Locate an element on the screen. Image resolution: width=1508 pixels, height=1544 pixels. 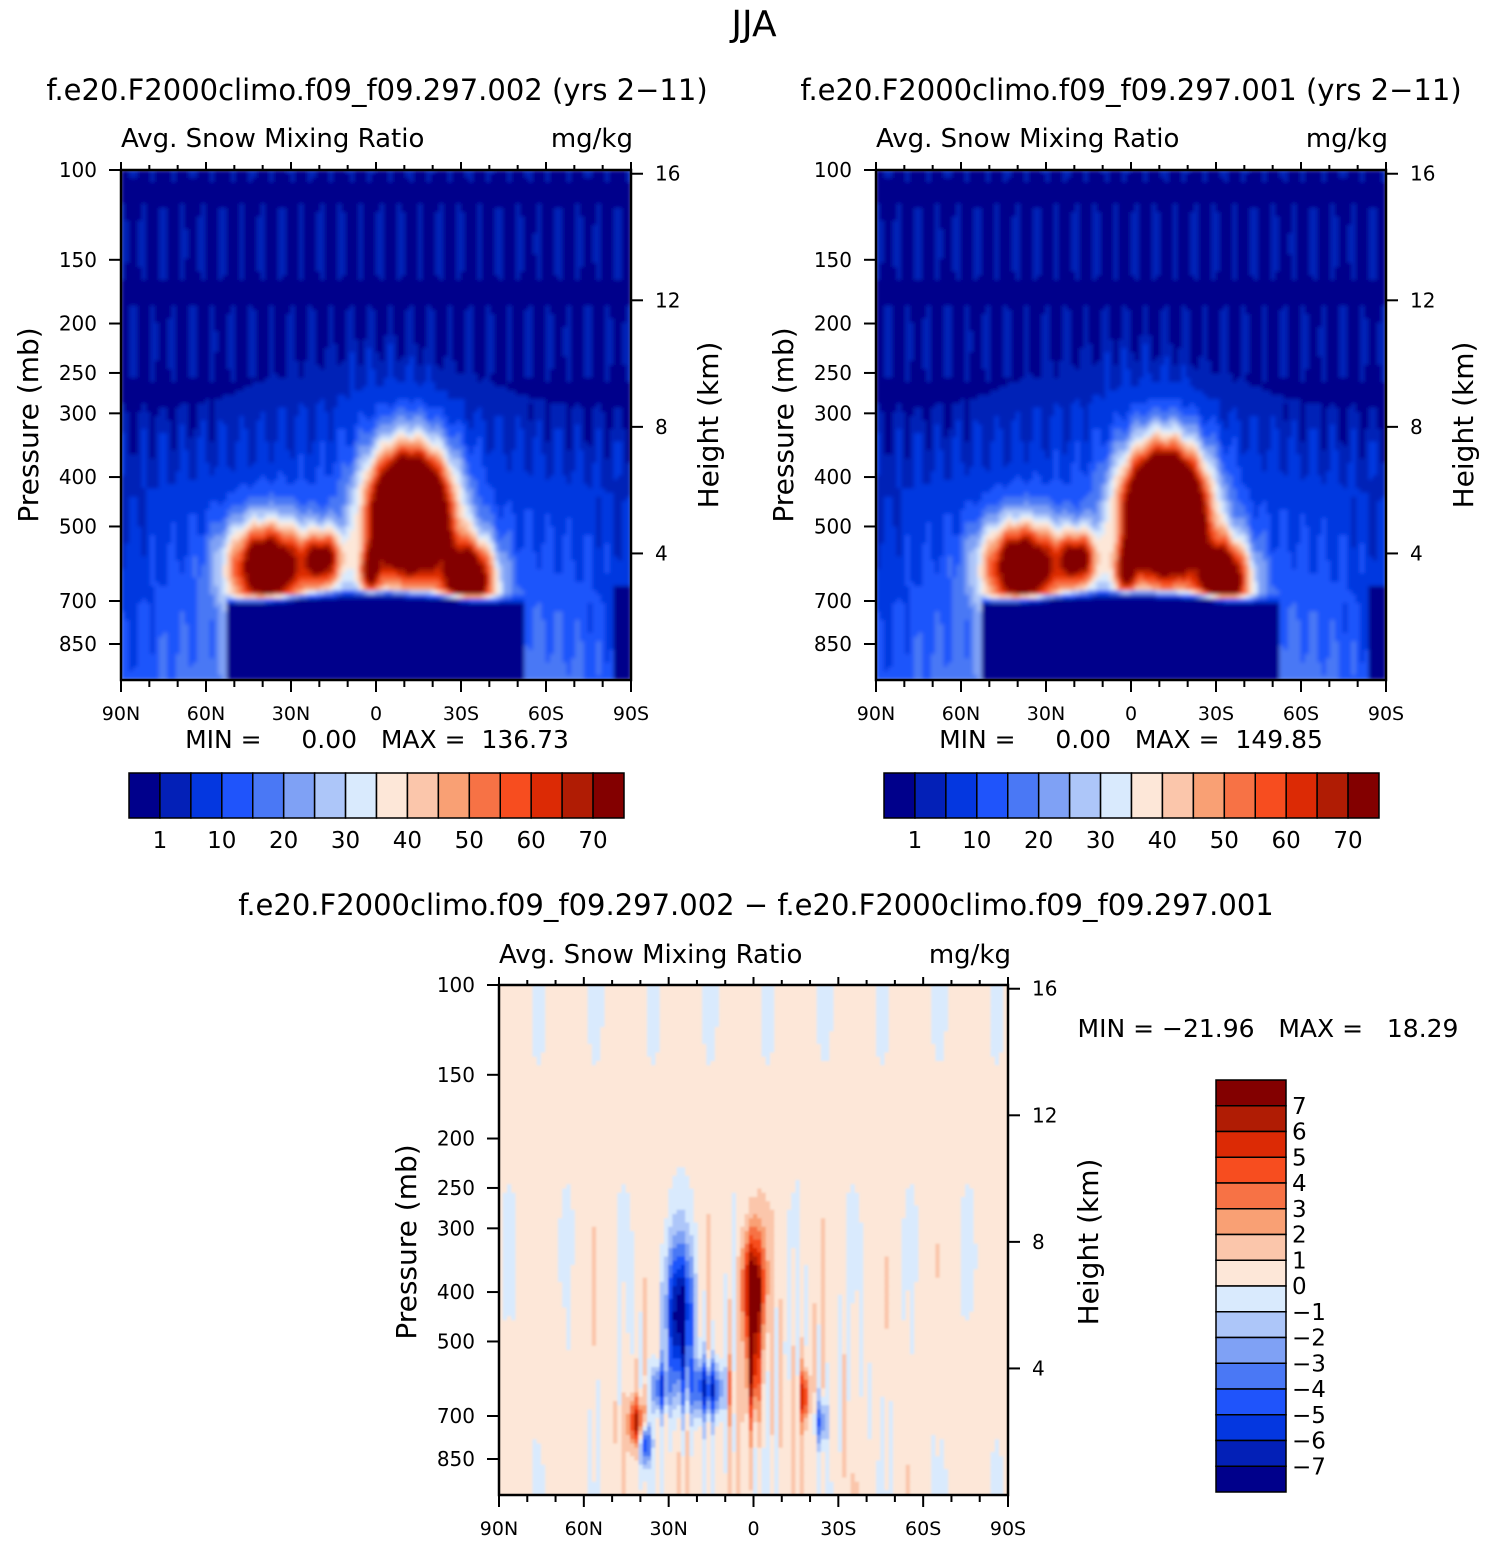
colorbar-box is located at coordinates (454, 795).